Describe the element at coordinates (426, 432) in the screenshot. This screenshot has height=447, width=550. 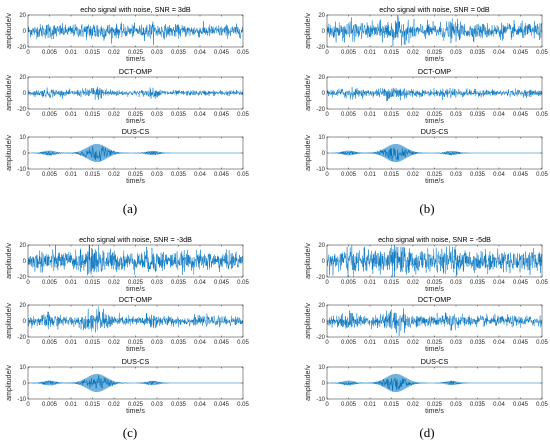
I see `panel-caption: (d)` at that location.